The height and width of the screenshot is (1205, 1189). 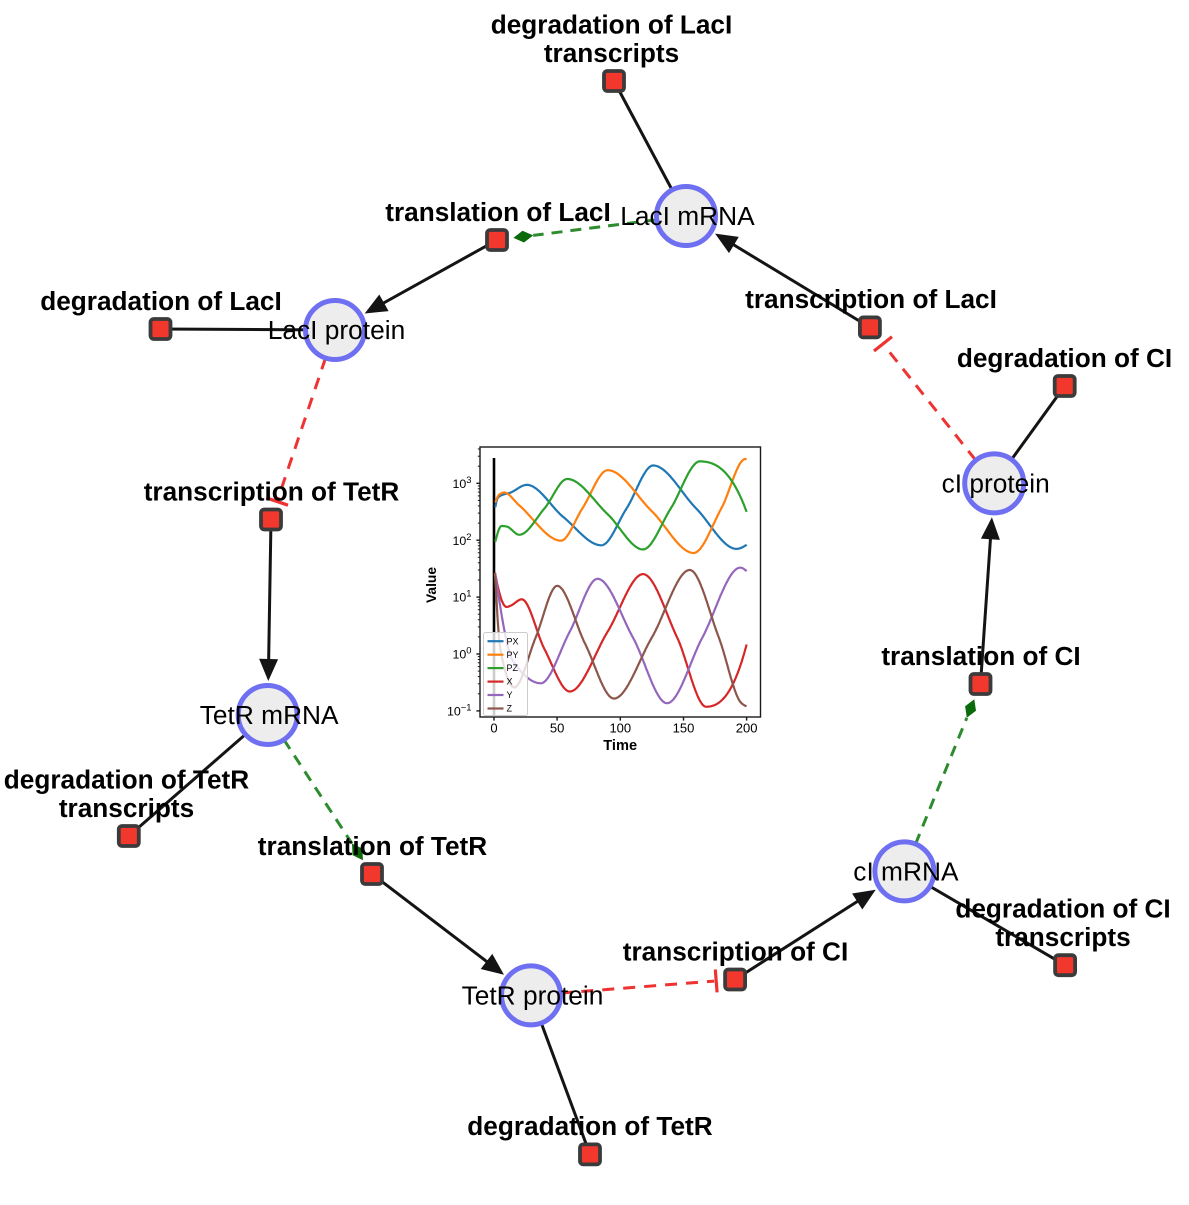 I want to click on svg-text: Z, so click(x=510, y=709).